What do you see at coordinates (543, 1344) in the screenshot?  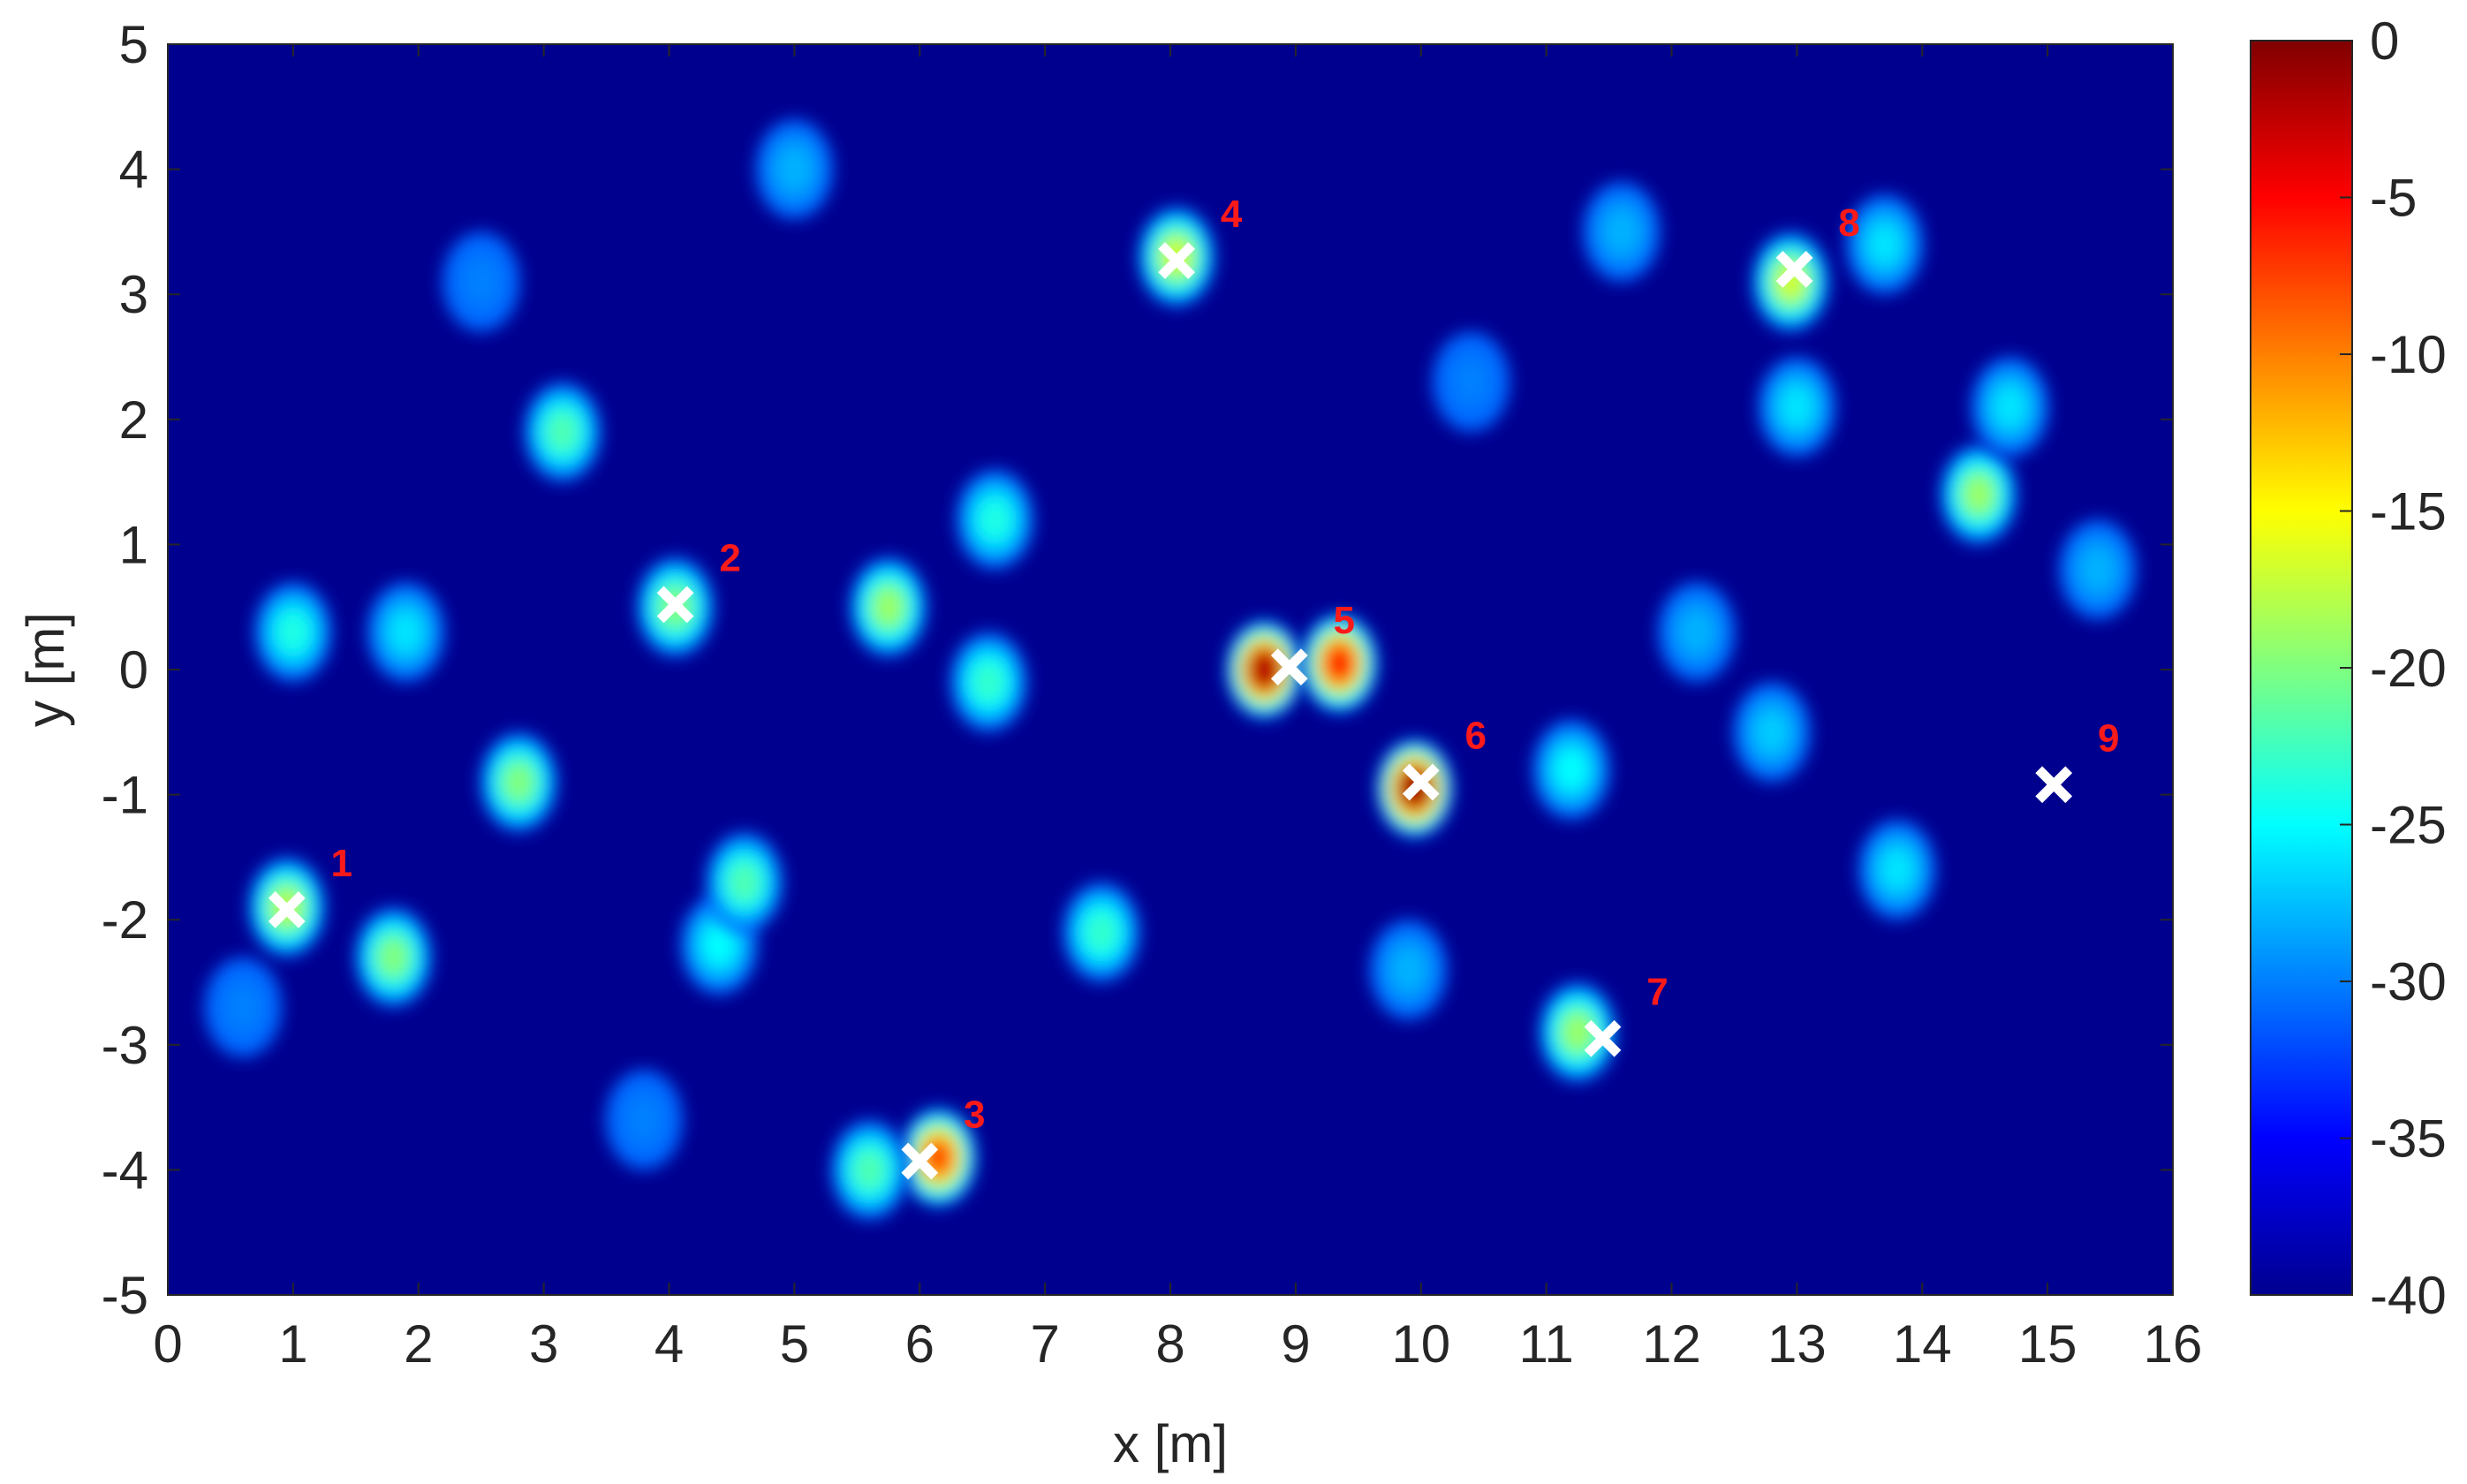 I see `x-tick-label: 3` at bounding box center [543, 1344].